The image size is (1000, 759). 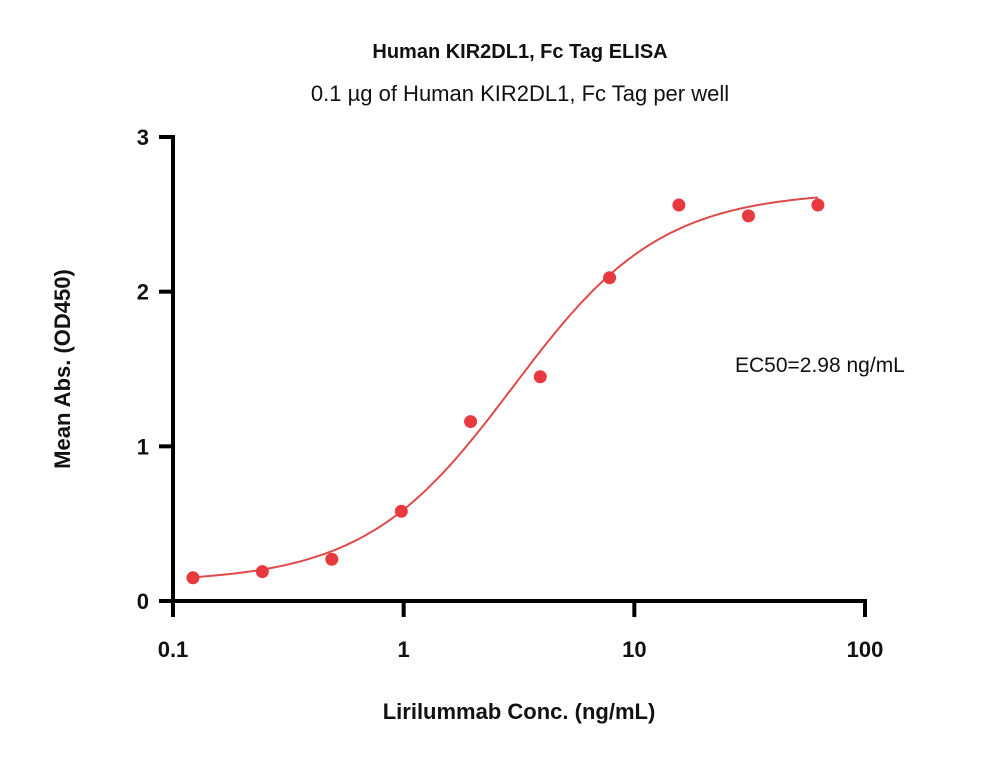 I want to click on chart-title: Human KIR2DL1, Fc Tag ELISA, so click(x=519, y=52).